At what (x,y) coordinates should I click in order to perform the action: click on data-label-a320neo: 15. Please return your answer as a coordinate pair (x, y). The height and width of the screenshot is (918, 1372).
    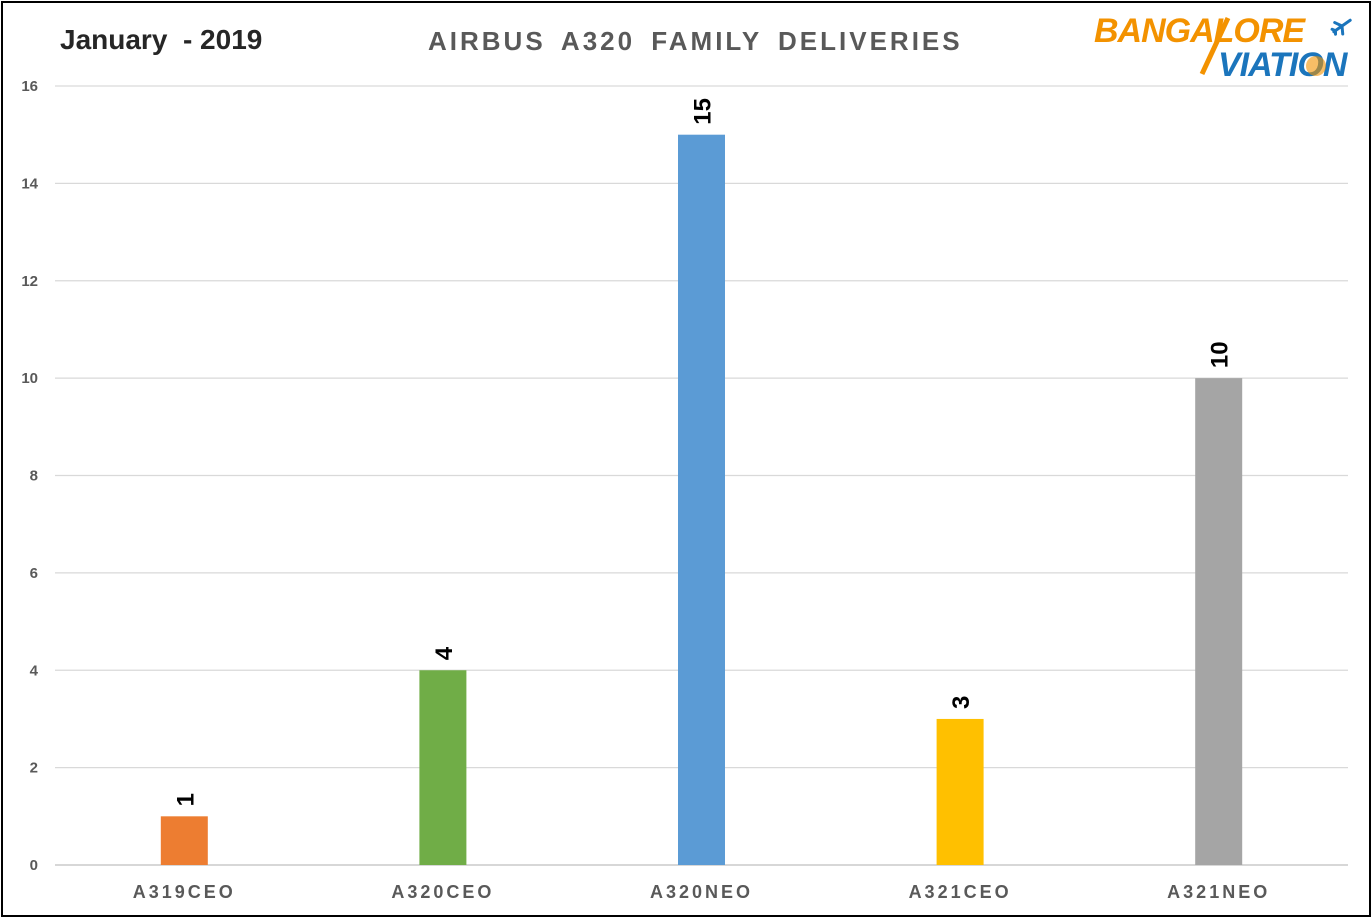
    Looking at the image, I should click on (703, 111).